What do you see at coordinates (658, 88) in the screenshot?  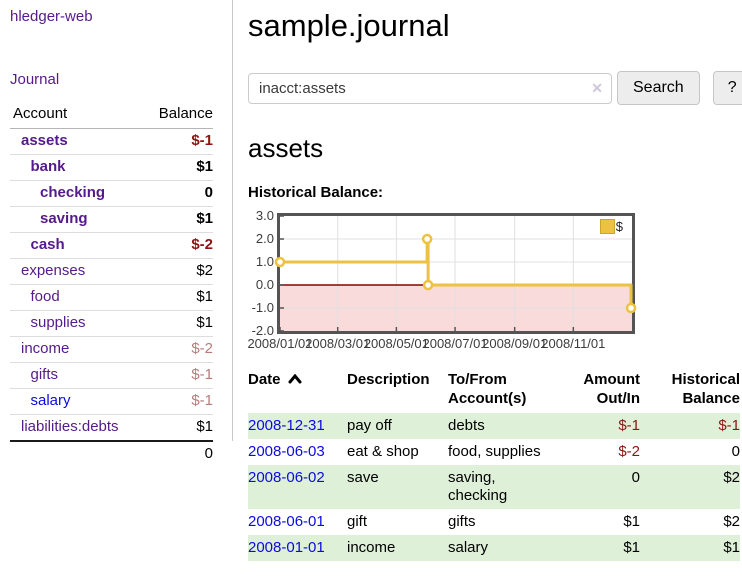 I see `search-button: Search` at bounding box center [658, 88].